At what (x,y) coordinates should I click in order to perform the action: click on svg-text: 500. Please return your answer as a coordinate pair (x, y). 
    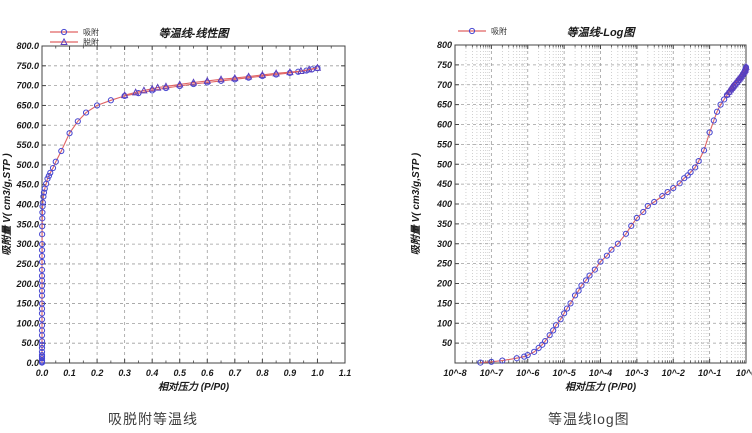
    Looking at the image, I should click on (444, 164).